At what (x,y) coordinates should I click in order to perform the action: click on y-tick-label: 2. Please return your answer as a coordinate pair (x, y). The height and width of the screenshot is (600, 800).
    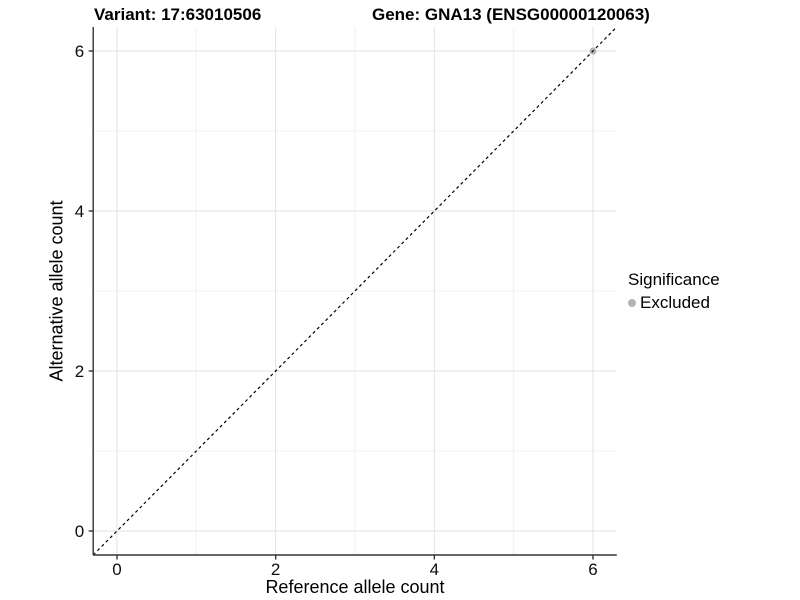
    Looking at the image, I should click on (79, 371).